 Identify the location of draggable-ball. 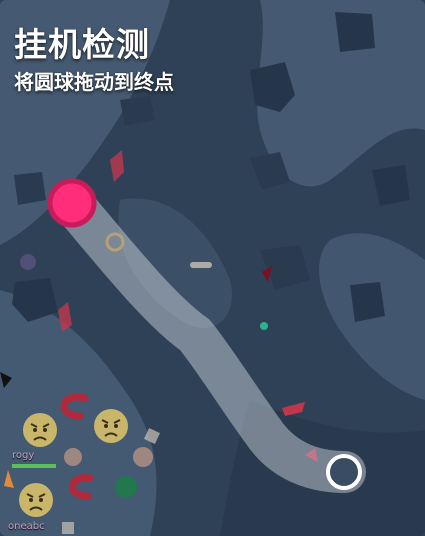
(72, 203).